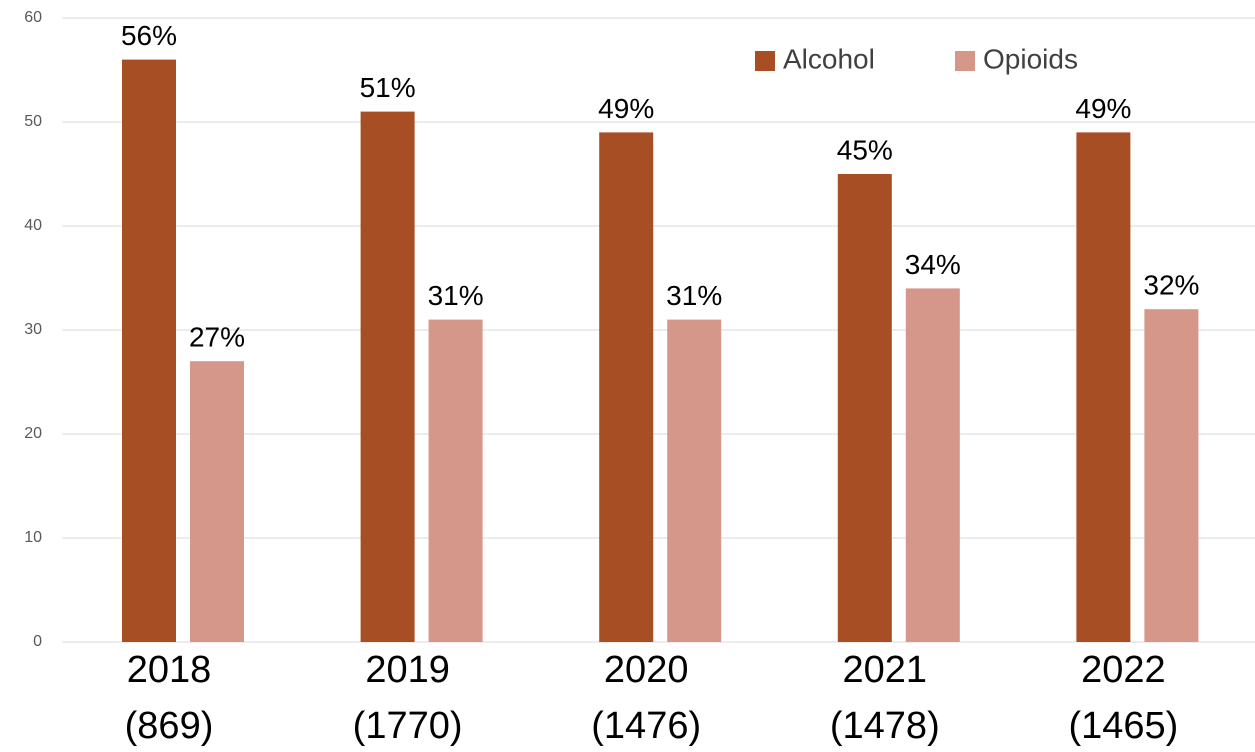 The width and height of the screenshot is (1255, 752). Describe the element at coordinates (933, 264) in the screenshot. I see `value-label: 34%` at that location.